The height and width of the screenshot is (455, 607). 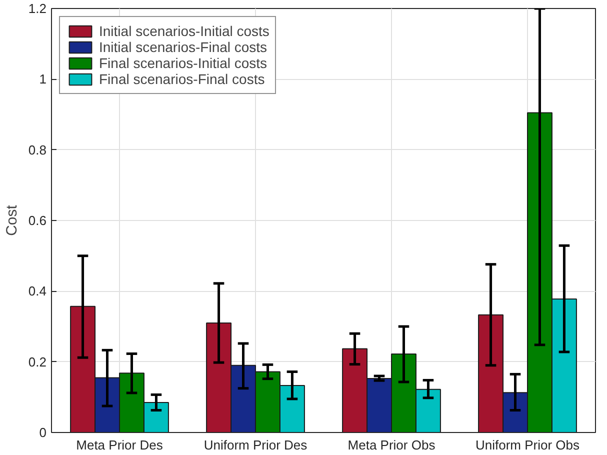 What do you see at coordinates (37, 150) in the screenshot?
I see `y-tick-label: 0.8` at bounding box center [37, 150].